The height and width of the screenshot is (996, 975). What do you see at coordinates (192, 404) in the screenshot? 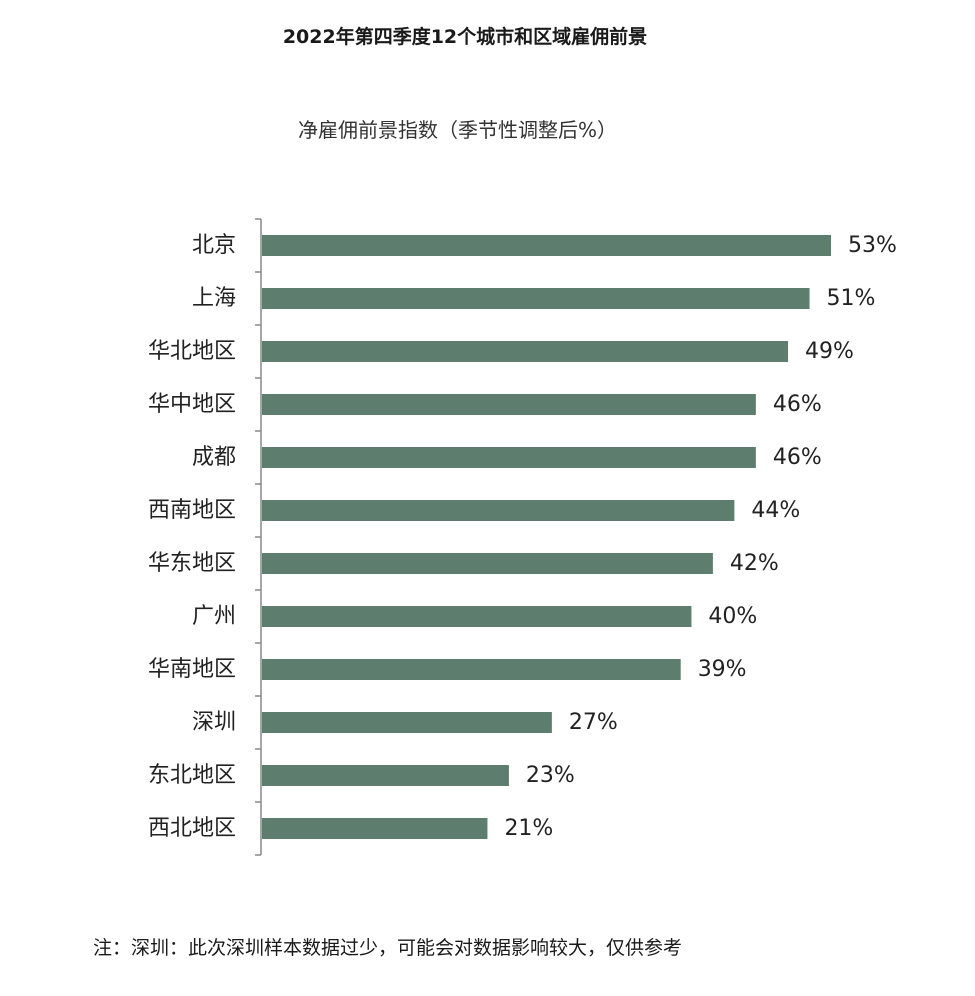
I see `category-label: 华中地区` at bounding box center [192, 404].